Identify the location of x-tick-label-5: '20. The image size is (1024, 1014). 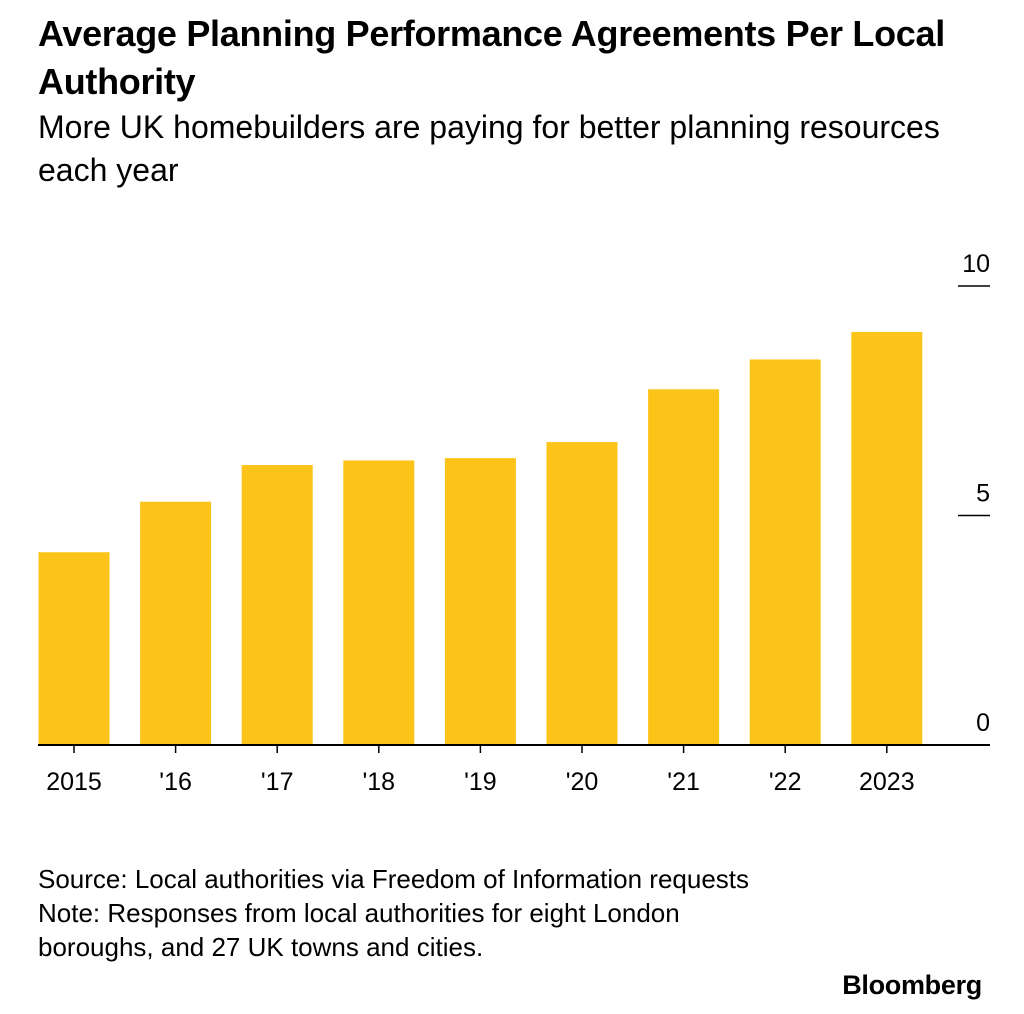
(582, 782).